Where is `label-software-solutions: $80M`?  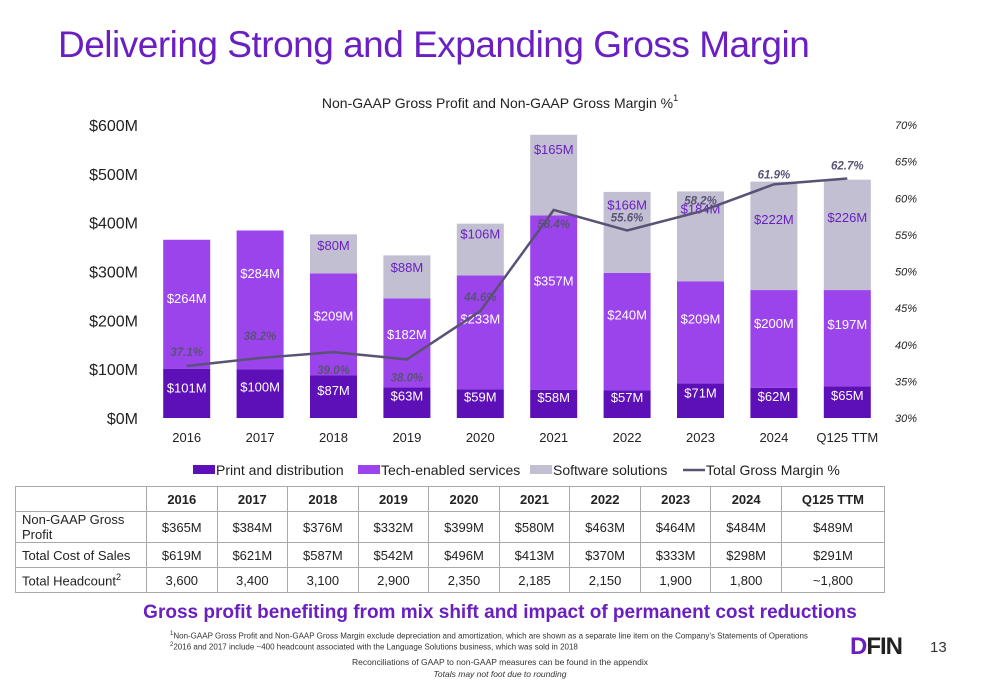
label-software-solutions: $80M is located at coordinates (333, 245).